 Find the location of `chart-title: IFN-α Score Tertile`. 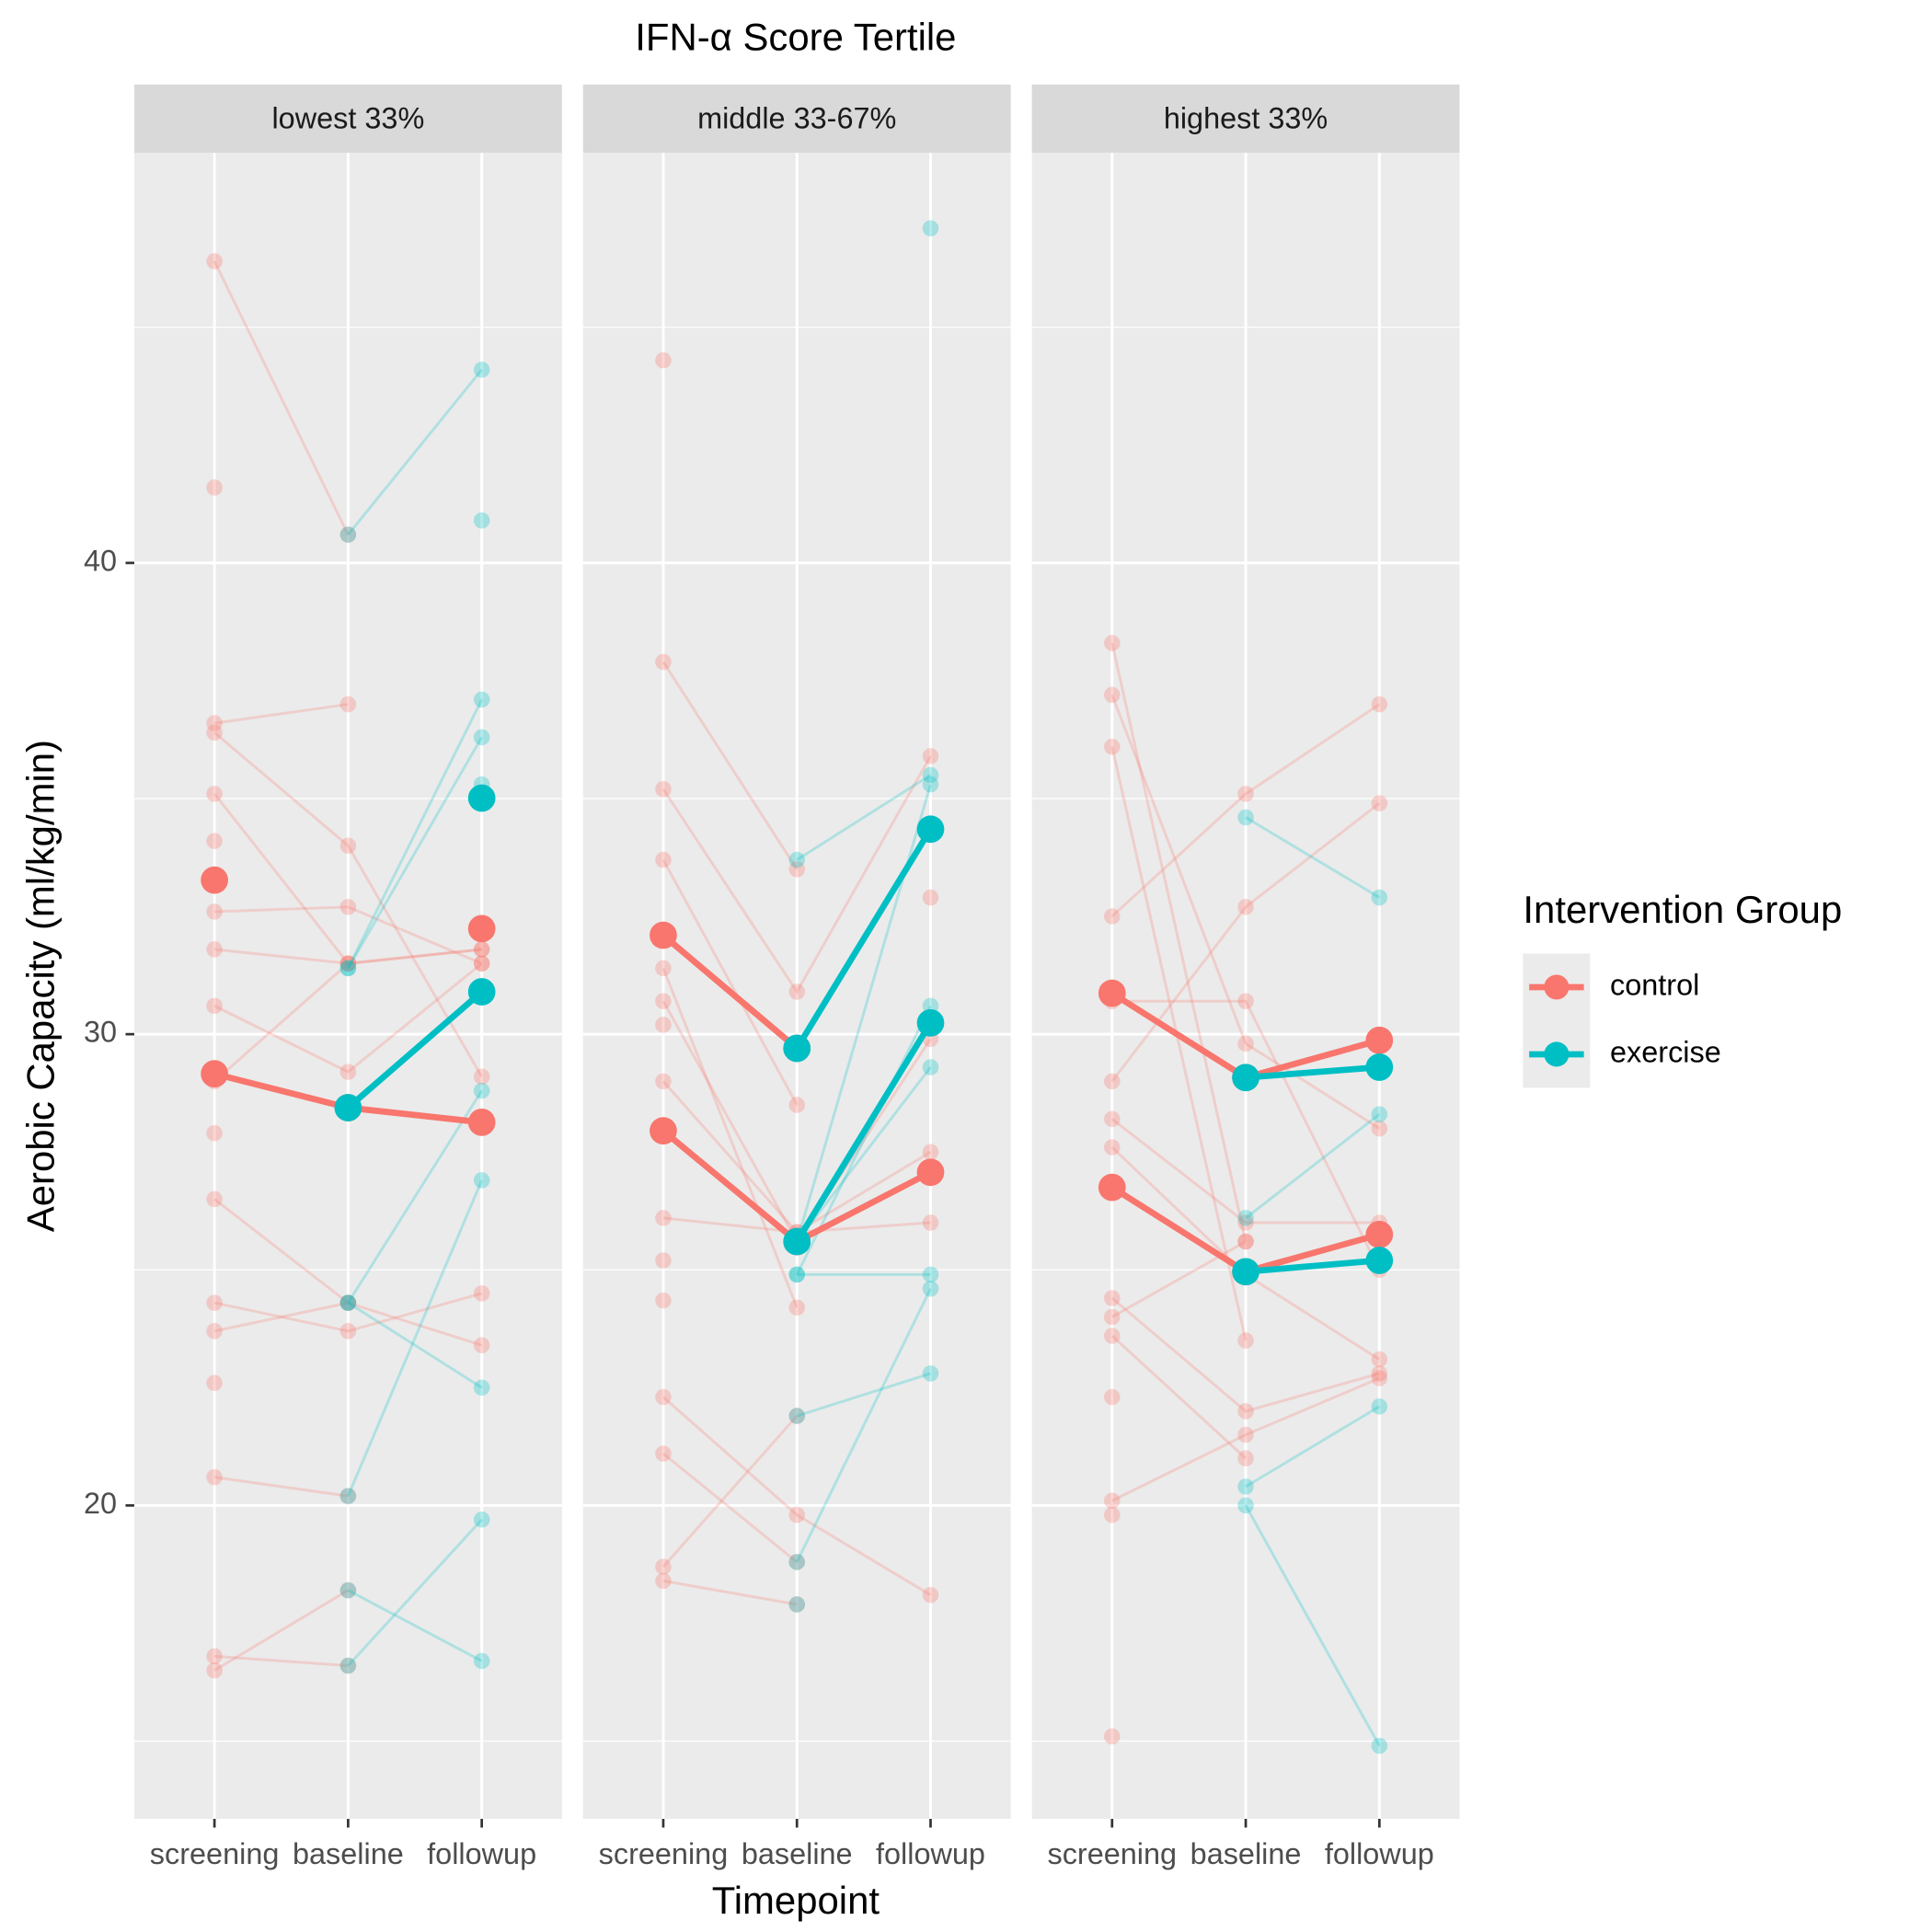

chart-title: IFN-α Score Tertile is located at coordinates (795, 36).